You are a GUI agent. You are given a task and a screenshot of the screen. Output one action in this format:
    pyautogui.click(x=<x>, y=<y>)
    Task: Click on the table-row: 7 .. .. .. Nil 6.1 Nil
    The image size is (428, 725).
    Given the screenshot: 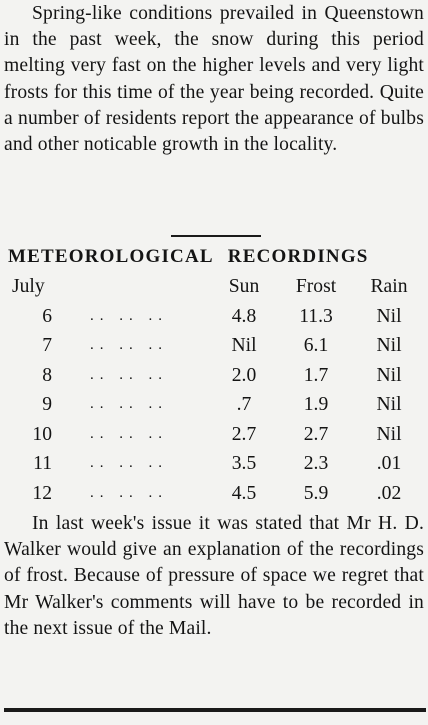 What is the action you would take?
    pyautogui.click(x=214, y=346)
    